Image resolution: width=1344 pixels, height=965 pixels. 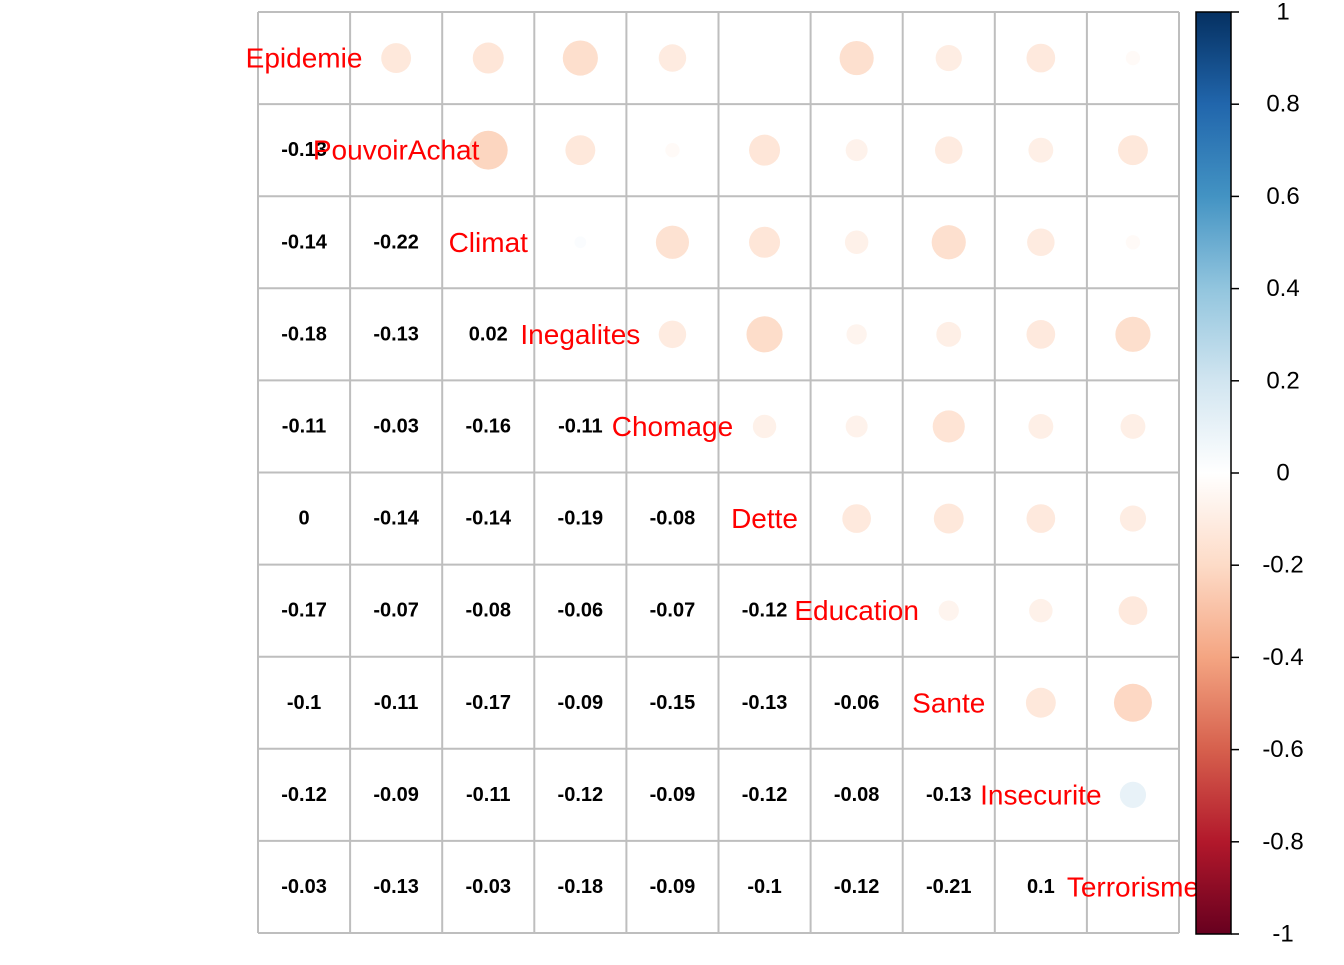 What do you see at coordinates (1041, 150) in the screenshot?
I see `correlation-circle-PouvoirAchat-Insecurite` at bounding box center [1041, 150].